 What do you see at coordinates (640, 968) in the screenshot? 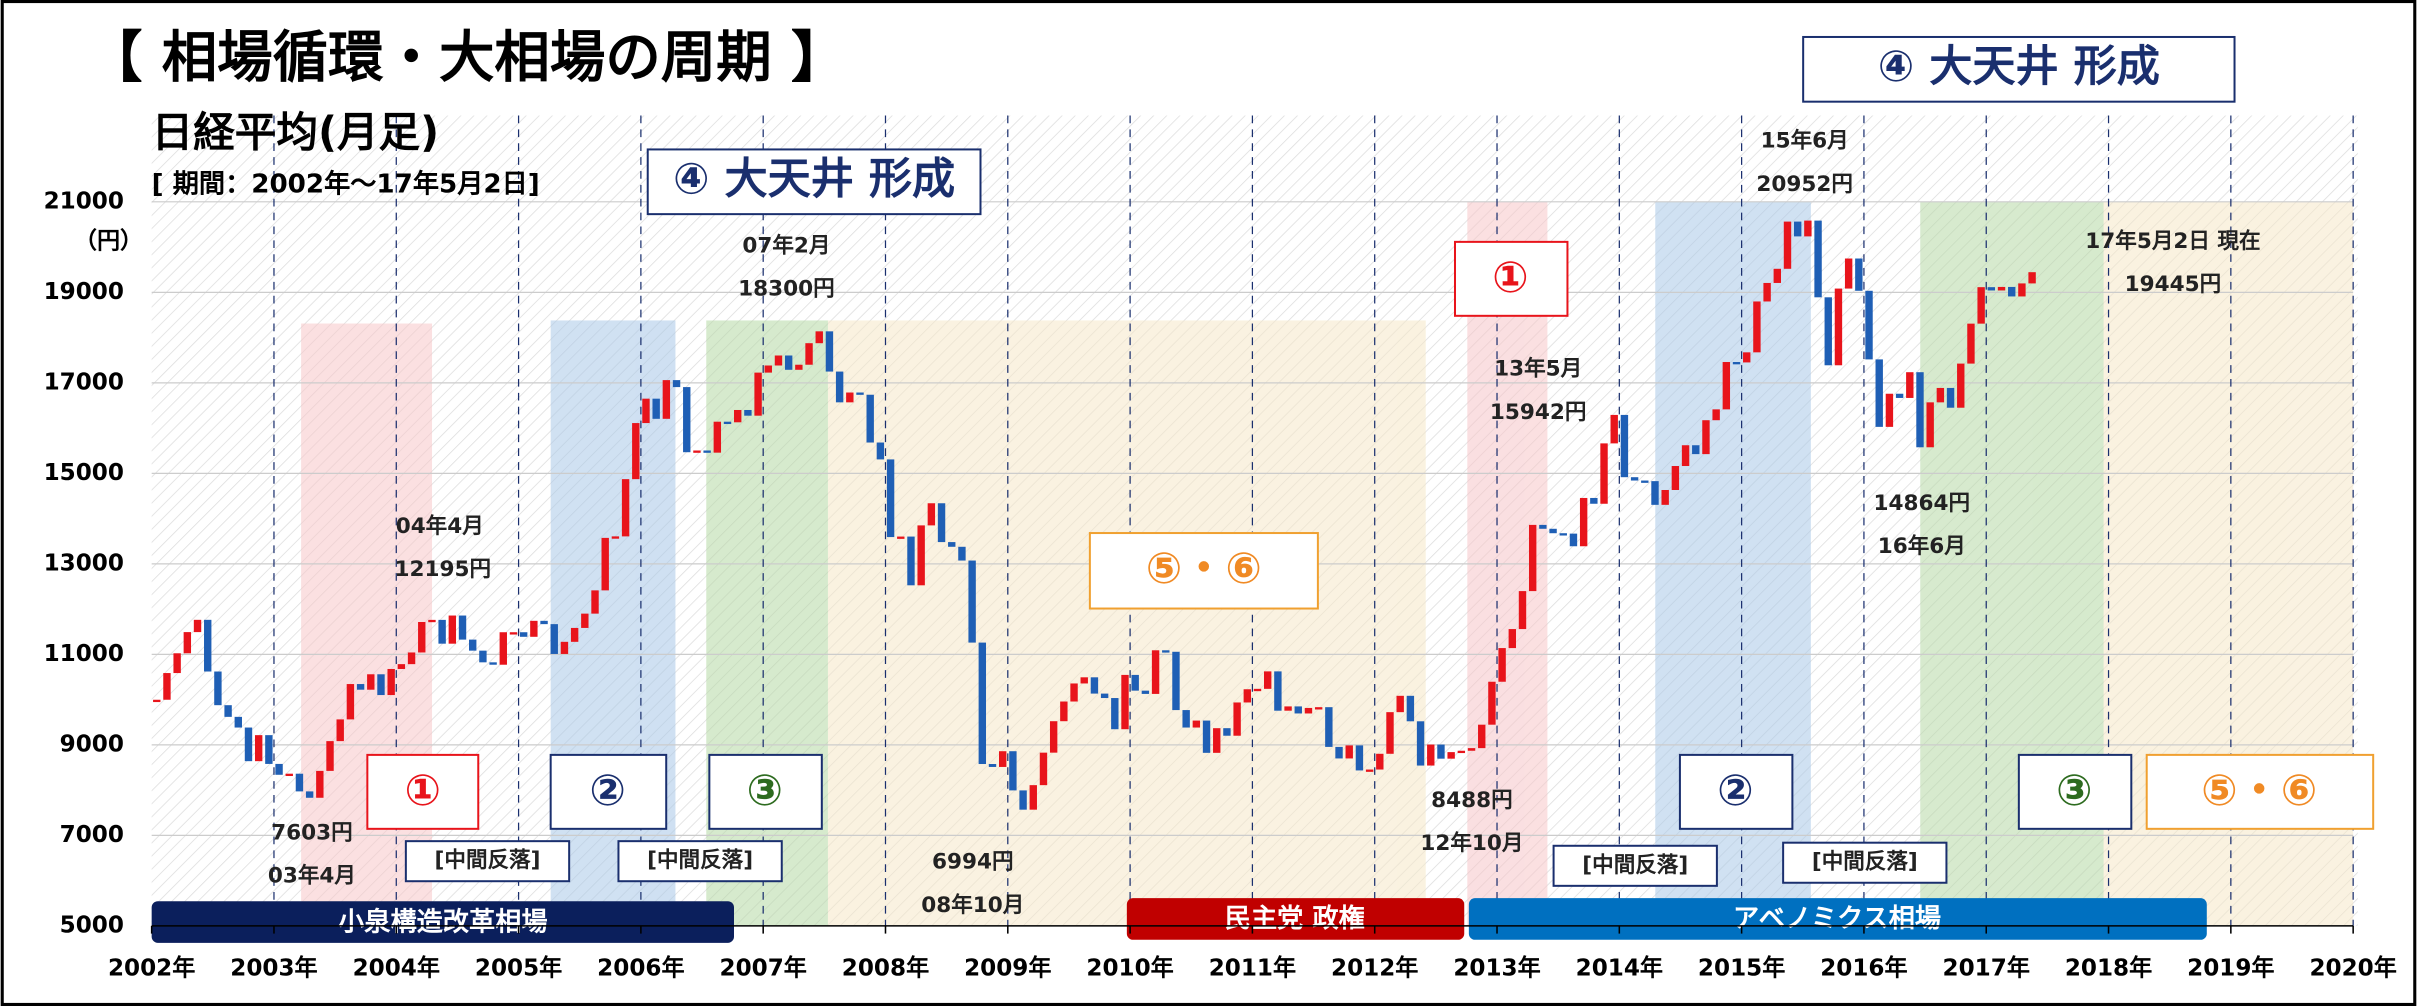
I see `x-tick-label: 2006年` at bounding box center [640, 968].